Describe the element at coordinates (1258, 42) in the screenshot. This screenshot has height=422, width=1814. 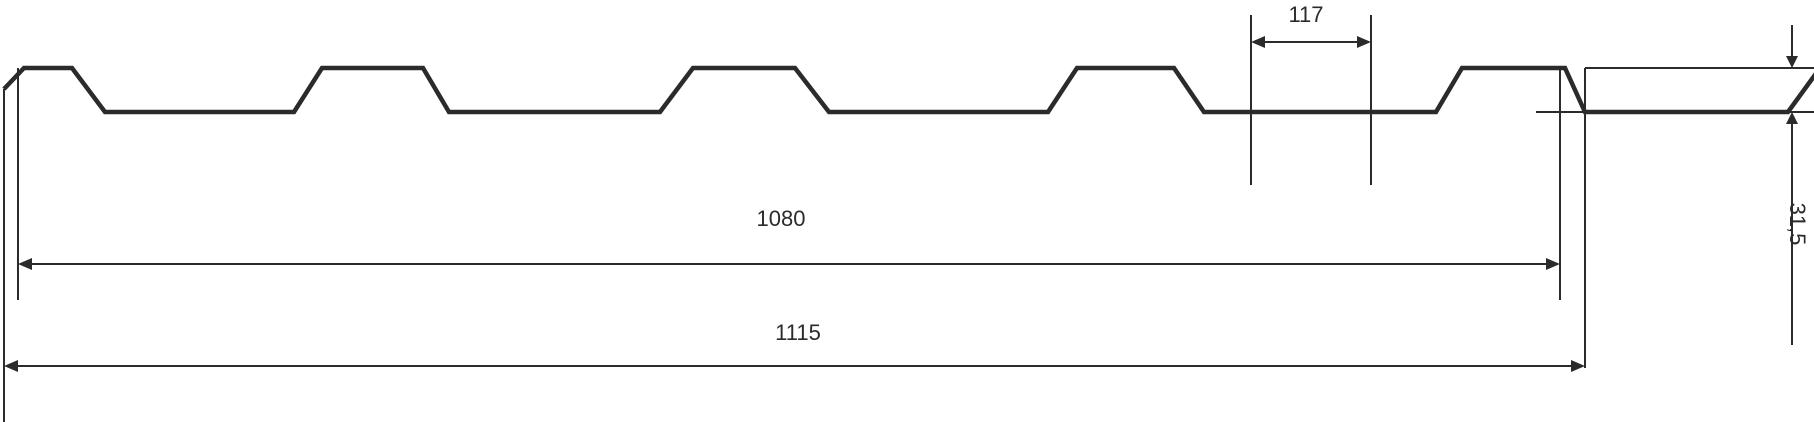
I see `arrowhead-rib-left` at that location.